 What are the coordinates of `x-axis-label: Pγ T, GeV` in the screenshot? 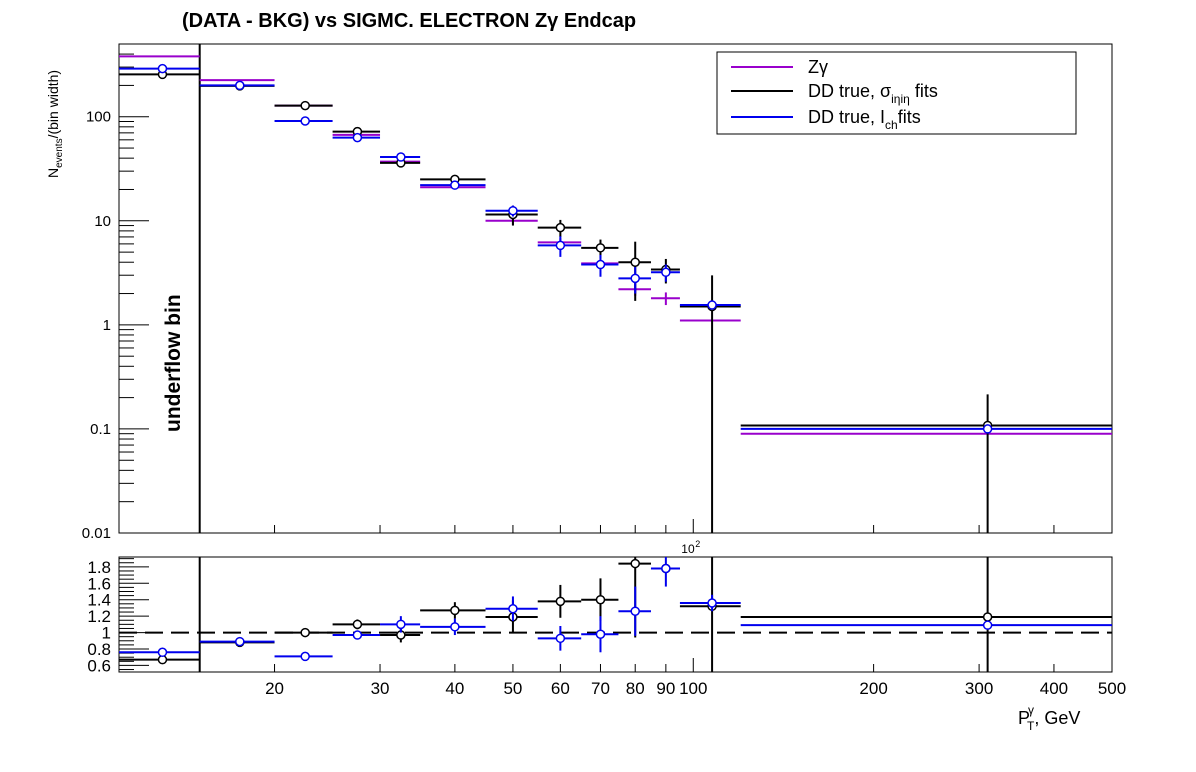 It's located at (1049, 718).